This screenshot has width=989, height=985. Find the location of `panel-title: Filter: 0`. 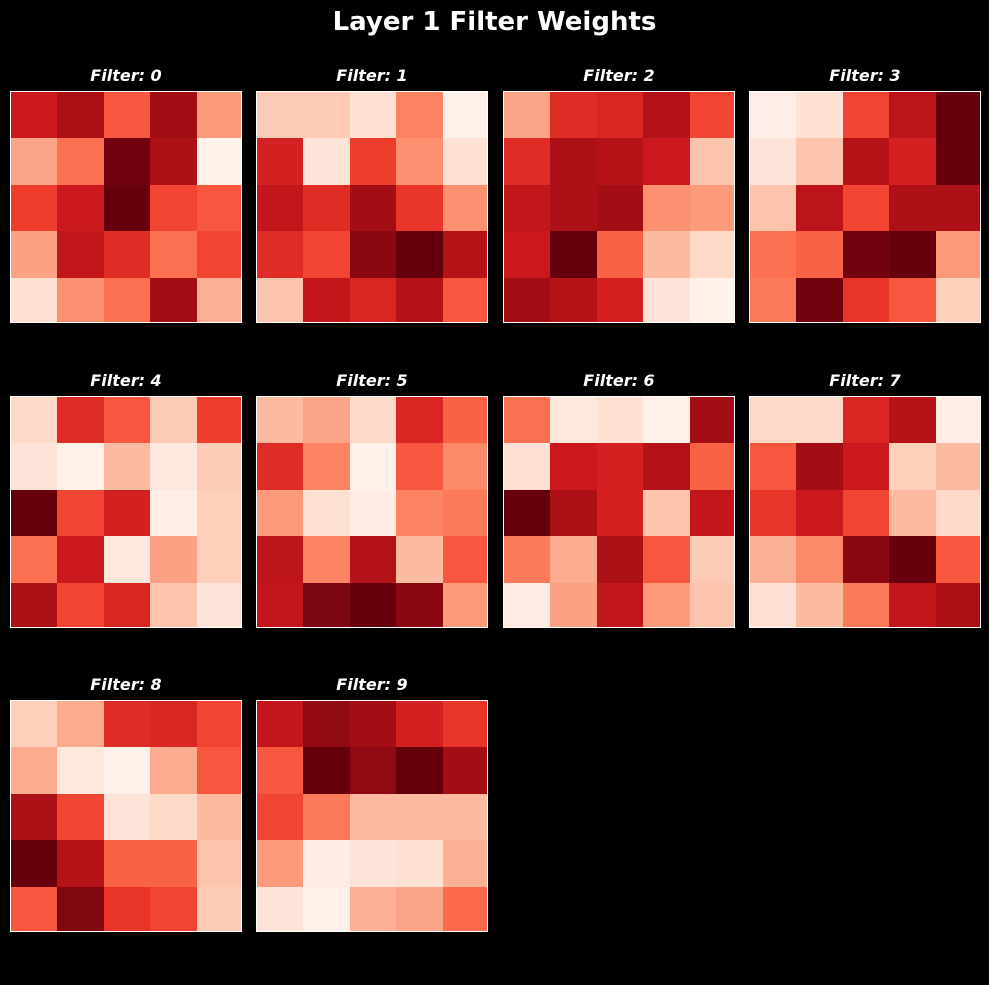

panel-title: Filter: 0 is located at coordinates (126, 75).